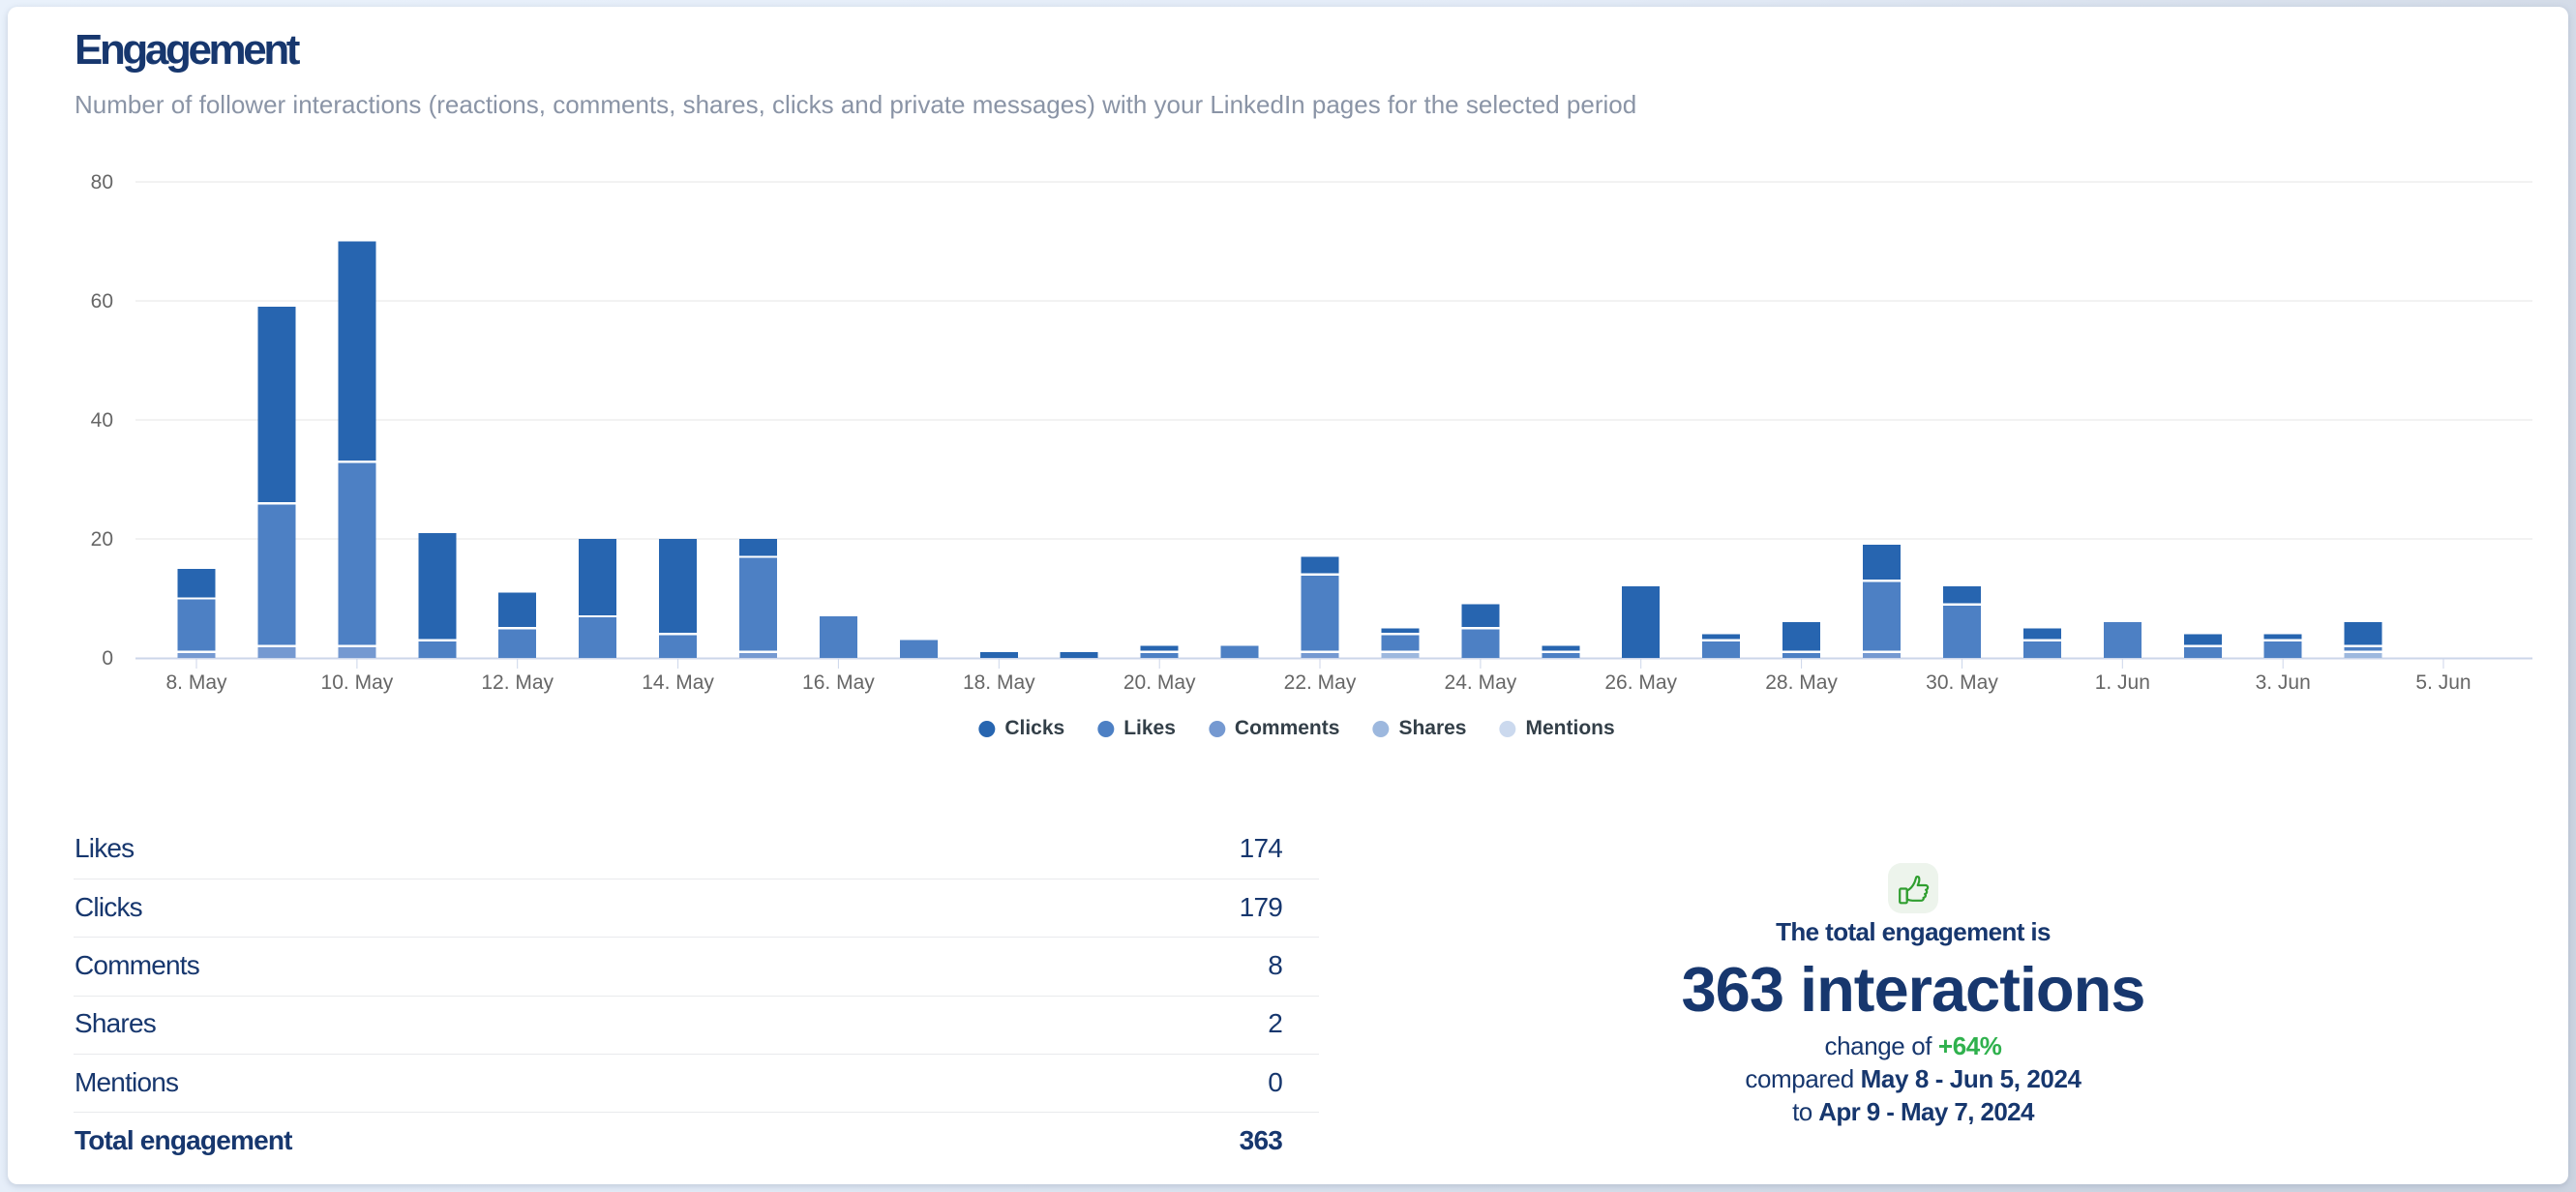 This screenshot has width=2576, height=1192. Describe the element at coordinates (999, 682) in the screenshot. I see `svg-text: 18. May` at that location.